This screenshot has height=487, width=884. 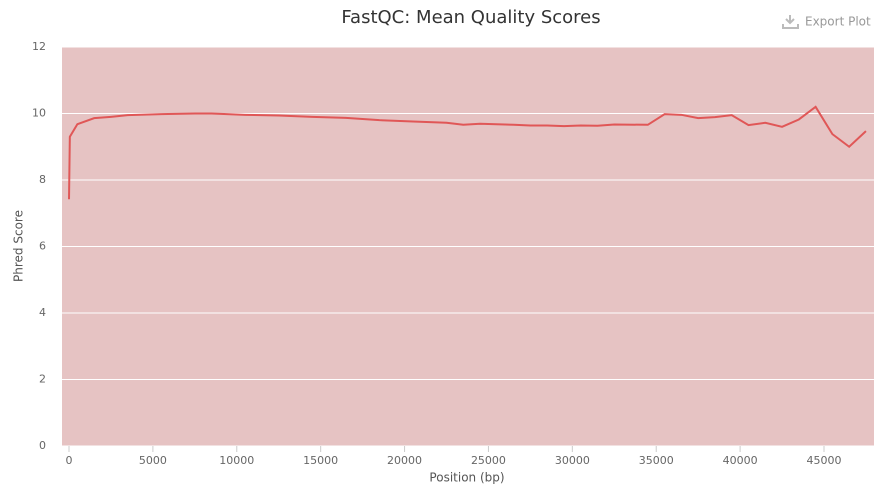 What do you see at coordinates (466, 478) in the screenshot?
I see `x-axis-title: Position (bp)` at bounding box center [466, 478].